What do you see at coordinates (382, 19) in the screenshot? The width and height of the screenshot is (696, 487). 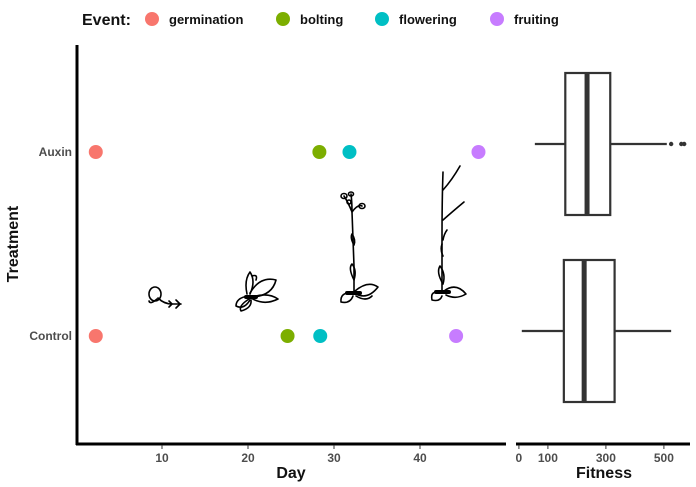 I see `legend-swatch-flowering` at bounding box center [382, 19].